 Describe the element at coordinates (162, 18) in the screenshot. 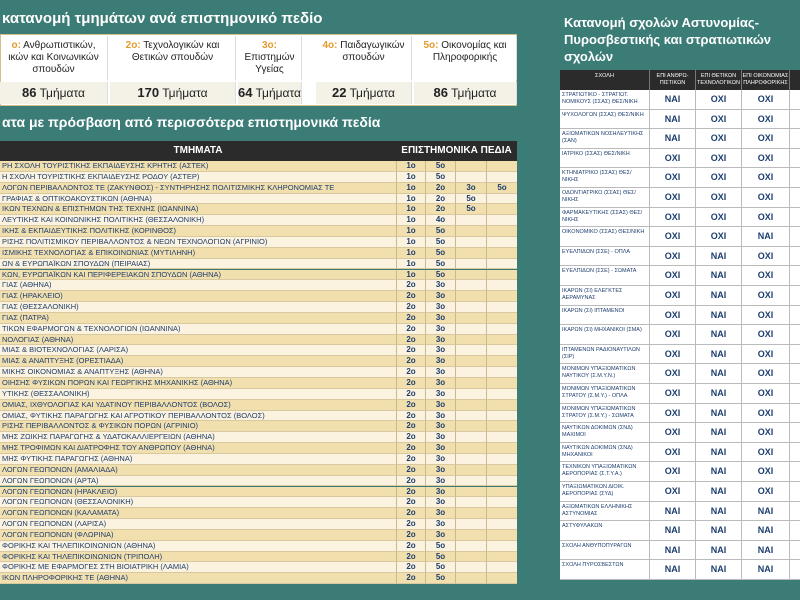

I see `section-title: κατανομή τμημάτων ανά επιστημονικό πεδίο` at that location.